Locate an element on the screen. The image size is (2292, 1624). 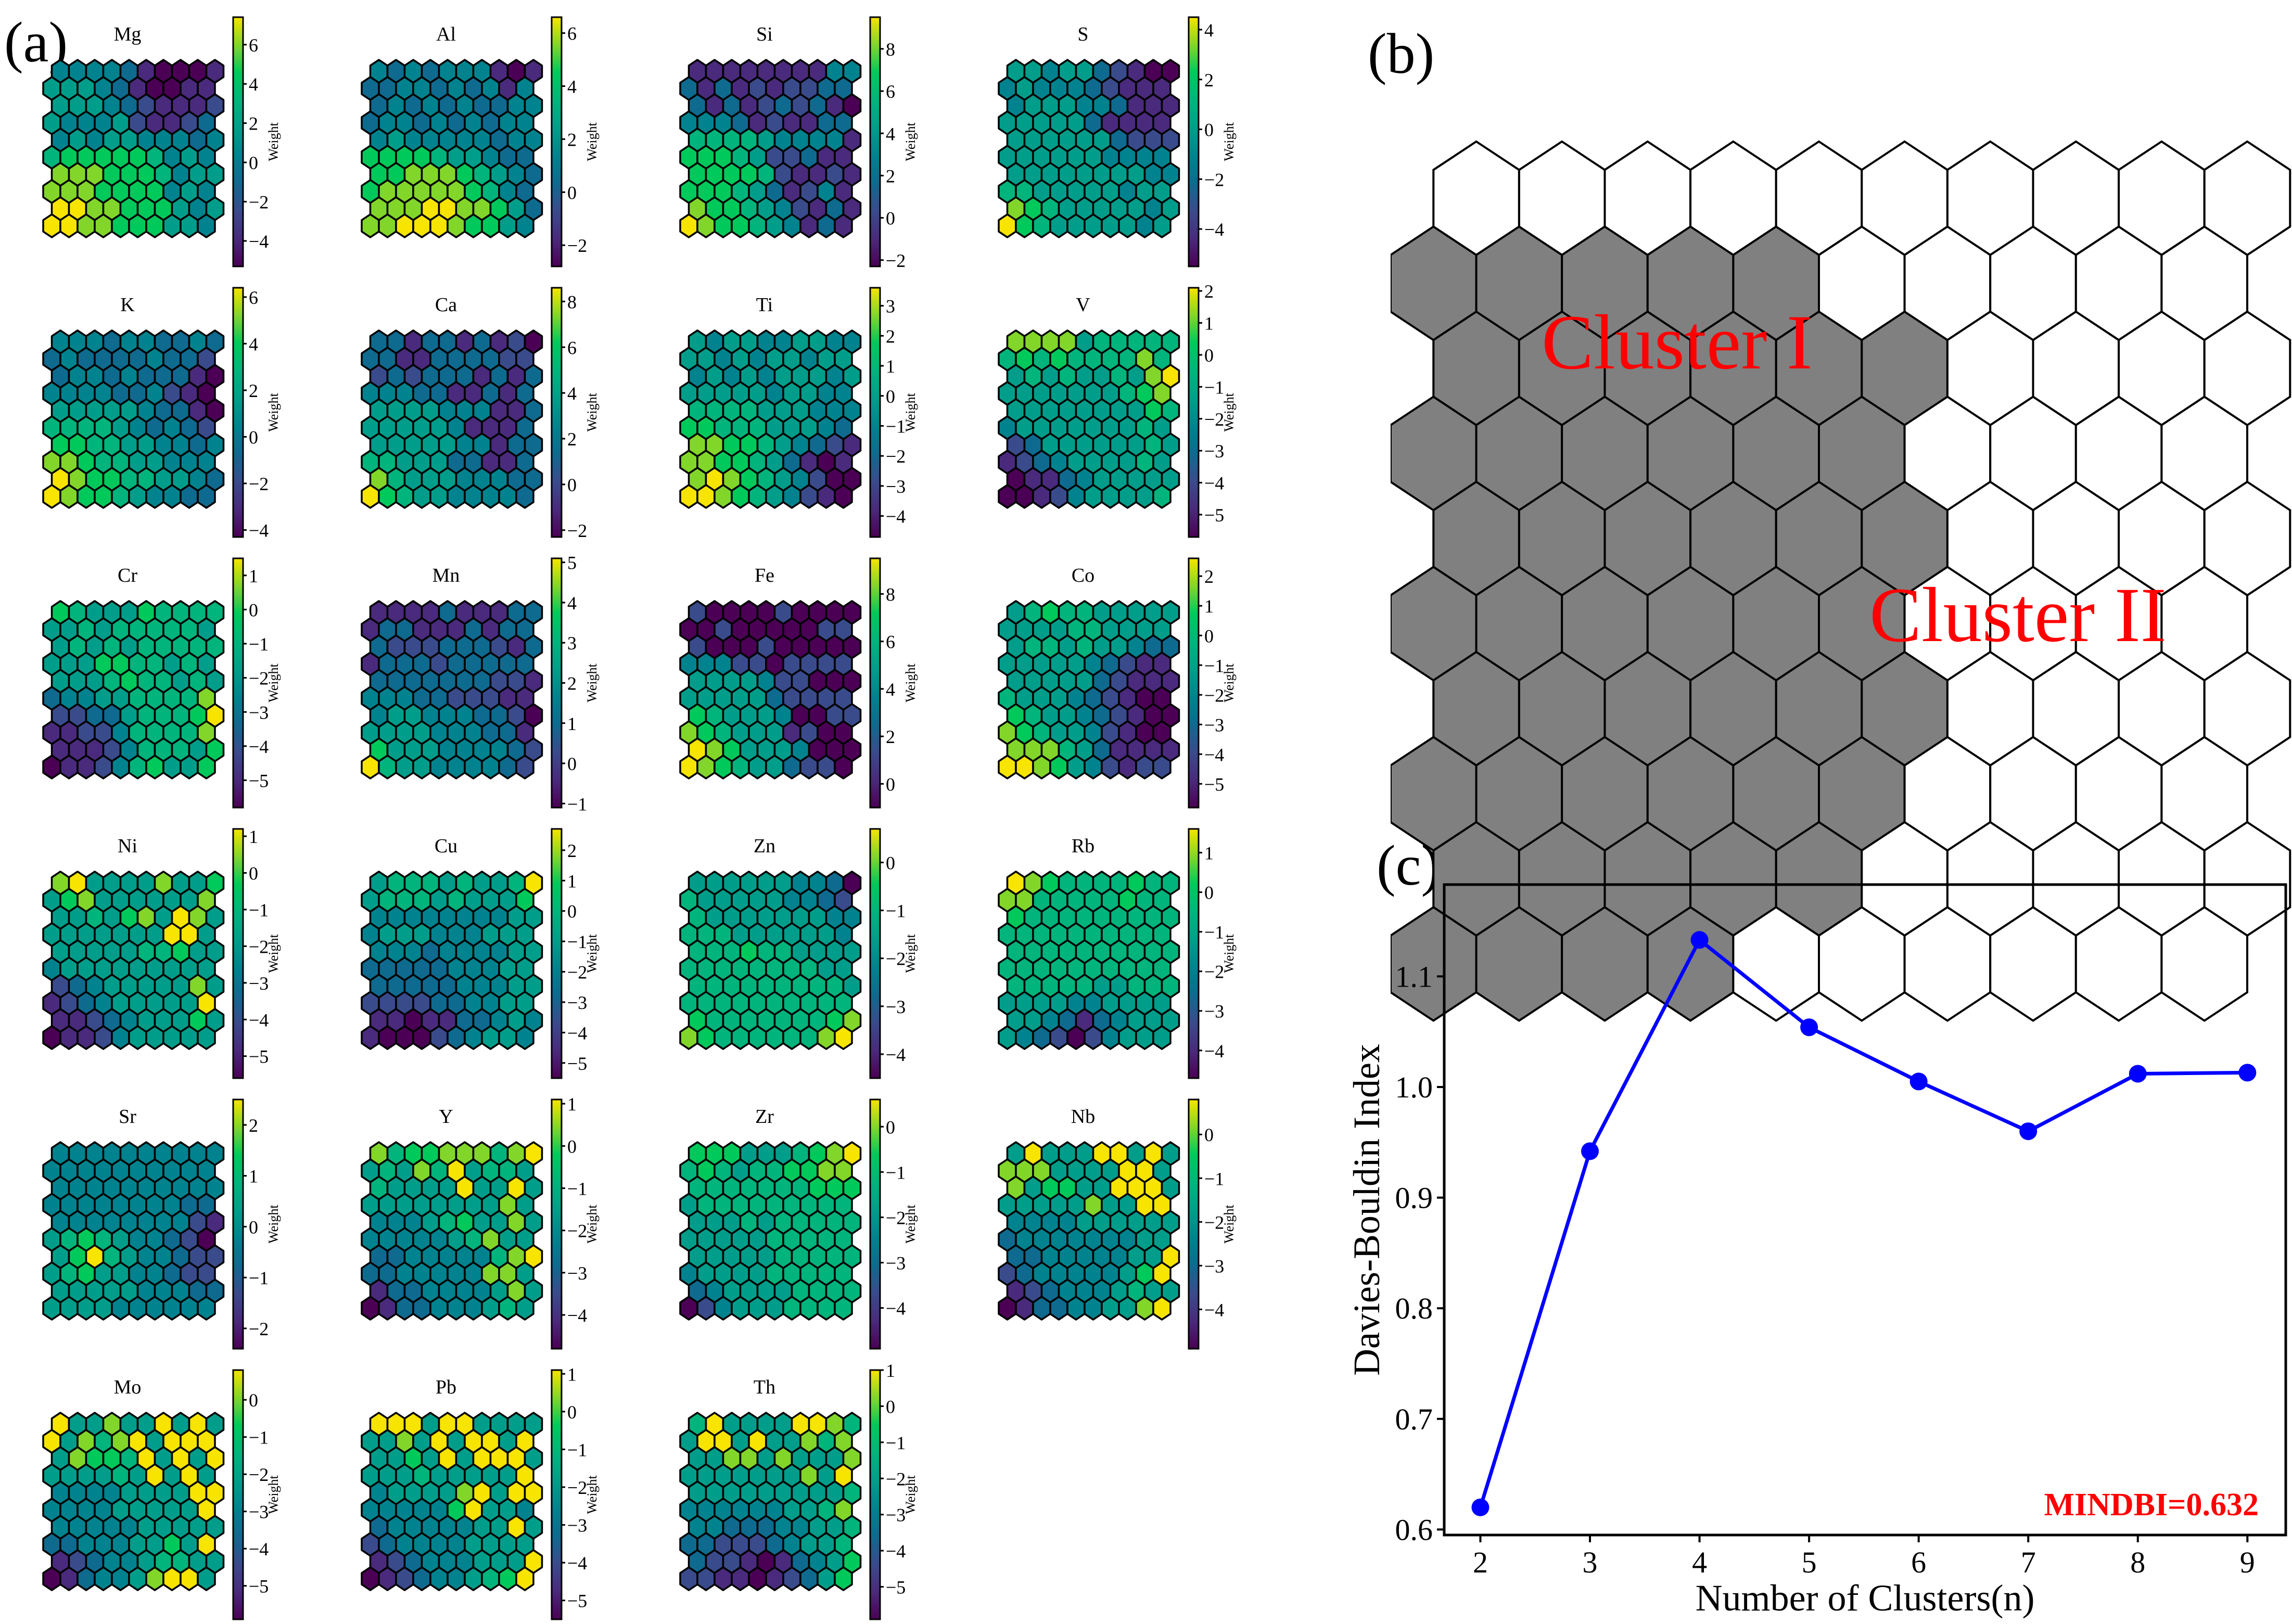
cluster-1-label: Cluster I is located at coordinates (1678, 343).